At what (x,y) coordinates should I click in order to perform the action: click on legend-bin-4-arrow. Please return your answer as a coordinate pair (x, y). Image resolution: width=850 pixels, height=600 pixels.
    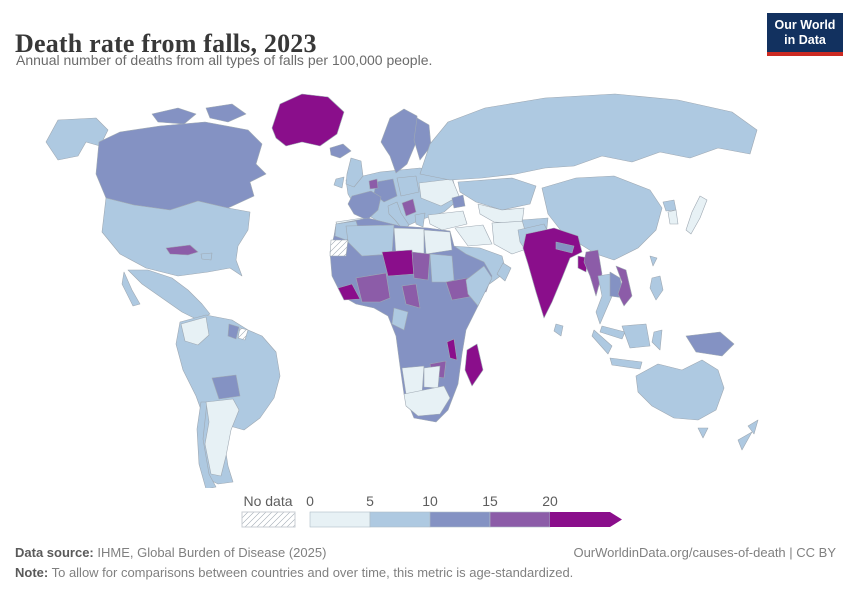
    Looking at the image, I should click on (586, 519).